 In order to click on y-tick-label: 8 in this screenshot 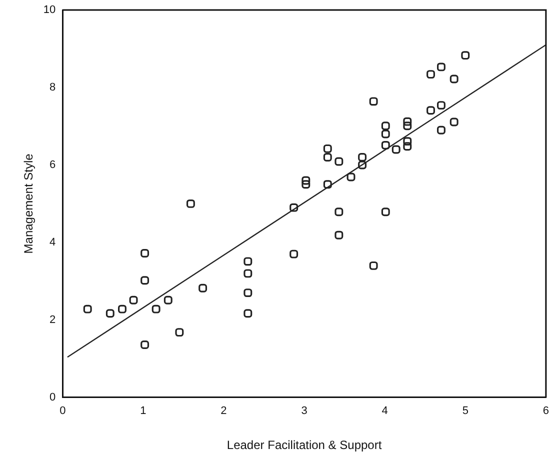, I will do `click(53, 88)`.